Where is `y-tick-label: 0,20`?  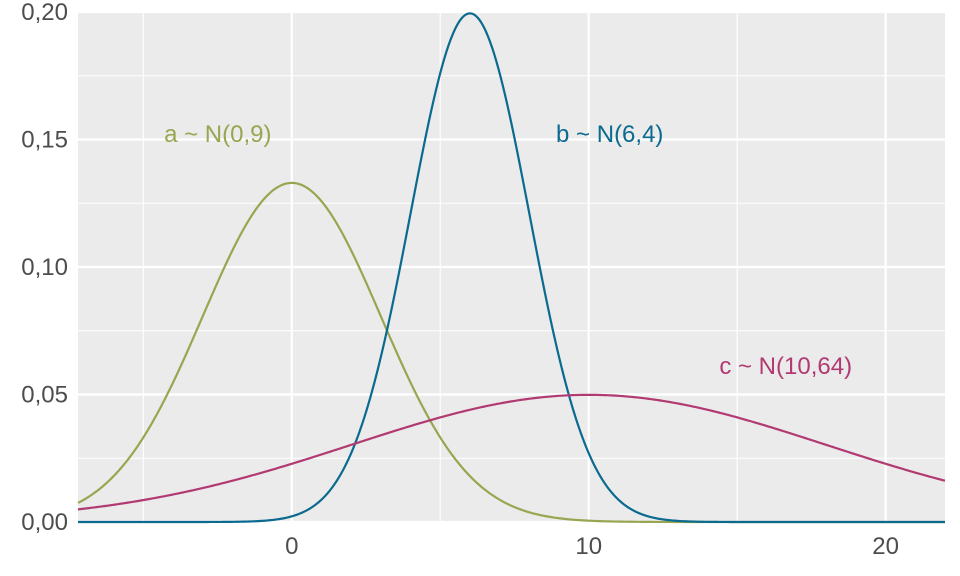 y-tick-label: 0,20 is located at coordinates (44, 13).